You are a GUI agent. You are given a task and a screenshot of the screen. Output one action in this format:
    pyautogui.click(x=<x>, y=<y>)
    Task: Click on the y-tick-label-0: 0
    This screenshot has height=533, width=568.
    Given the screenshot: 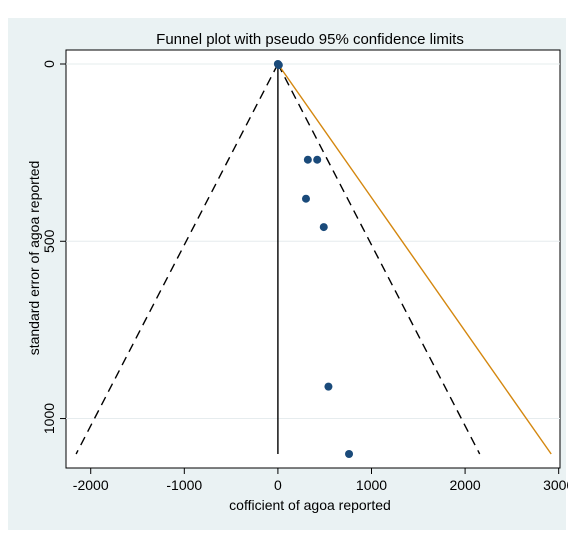 What is the action you would take?
    pyautogui.click(x=49, y=64)
    